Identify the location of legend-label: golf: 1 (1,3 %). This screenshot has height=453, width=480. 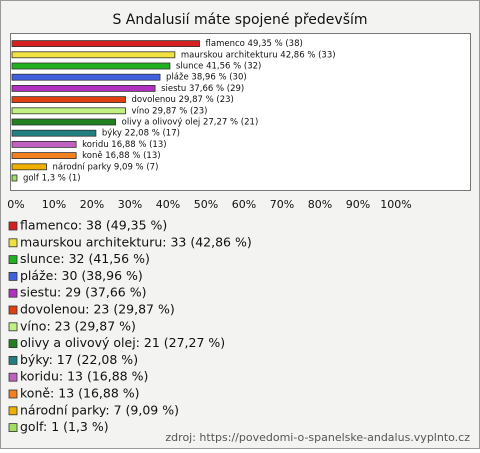
(64, 426).